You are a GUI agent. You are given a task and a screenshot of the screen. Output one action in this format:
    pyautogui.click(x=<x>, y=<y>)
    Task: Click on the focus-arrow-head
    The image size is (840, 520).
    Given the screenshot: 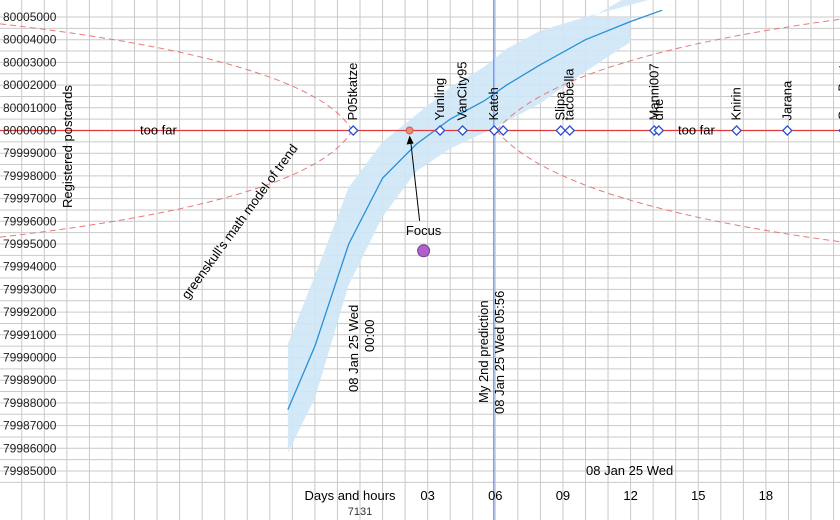 What is the action you would take?
    pyautogui.click(x=410, y=140)
    